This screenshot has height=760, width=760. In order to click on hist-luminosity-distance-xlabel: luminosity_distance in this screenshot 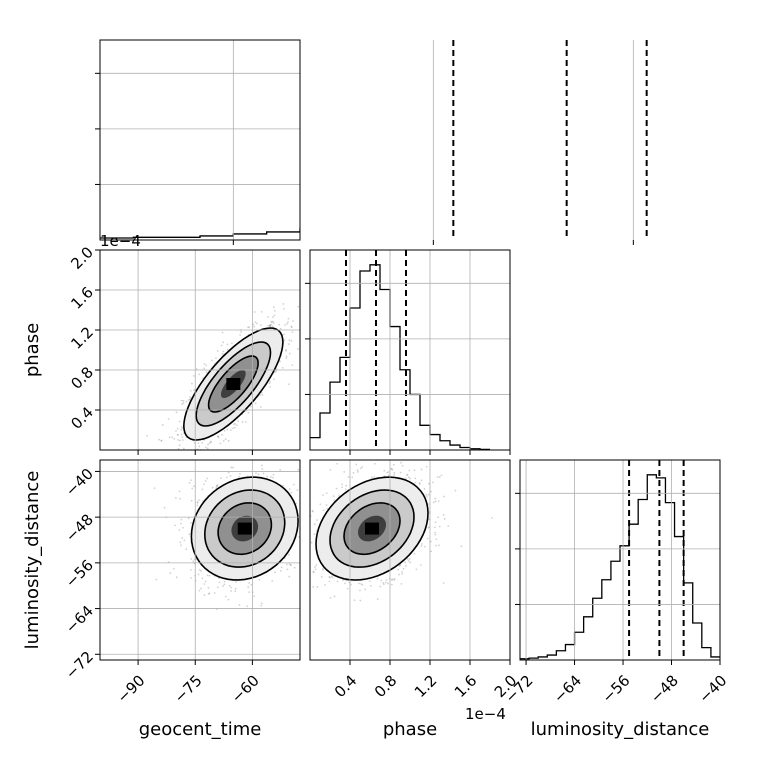, I will do `click(620, 729)`.